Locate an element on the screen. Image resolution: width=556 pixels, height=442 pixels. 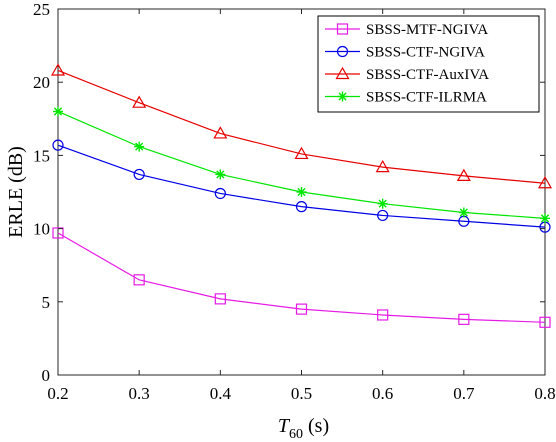
legend-marker-sbss-ctf-ilrma is located at coordinates (342, 96).